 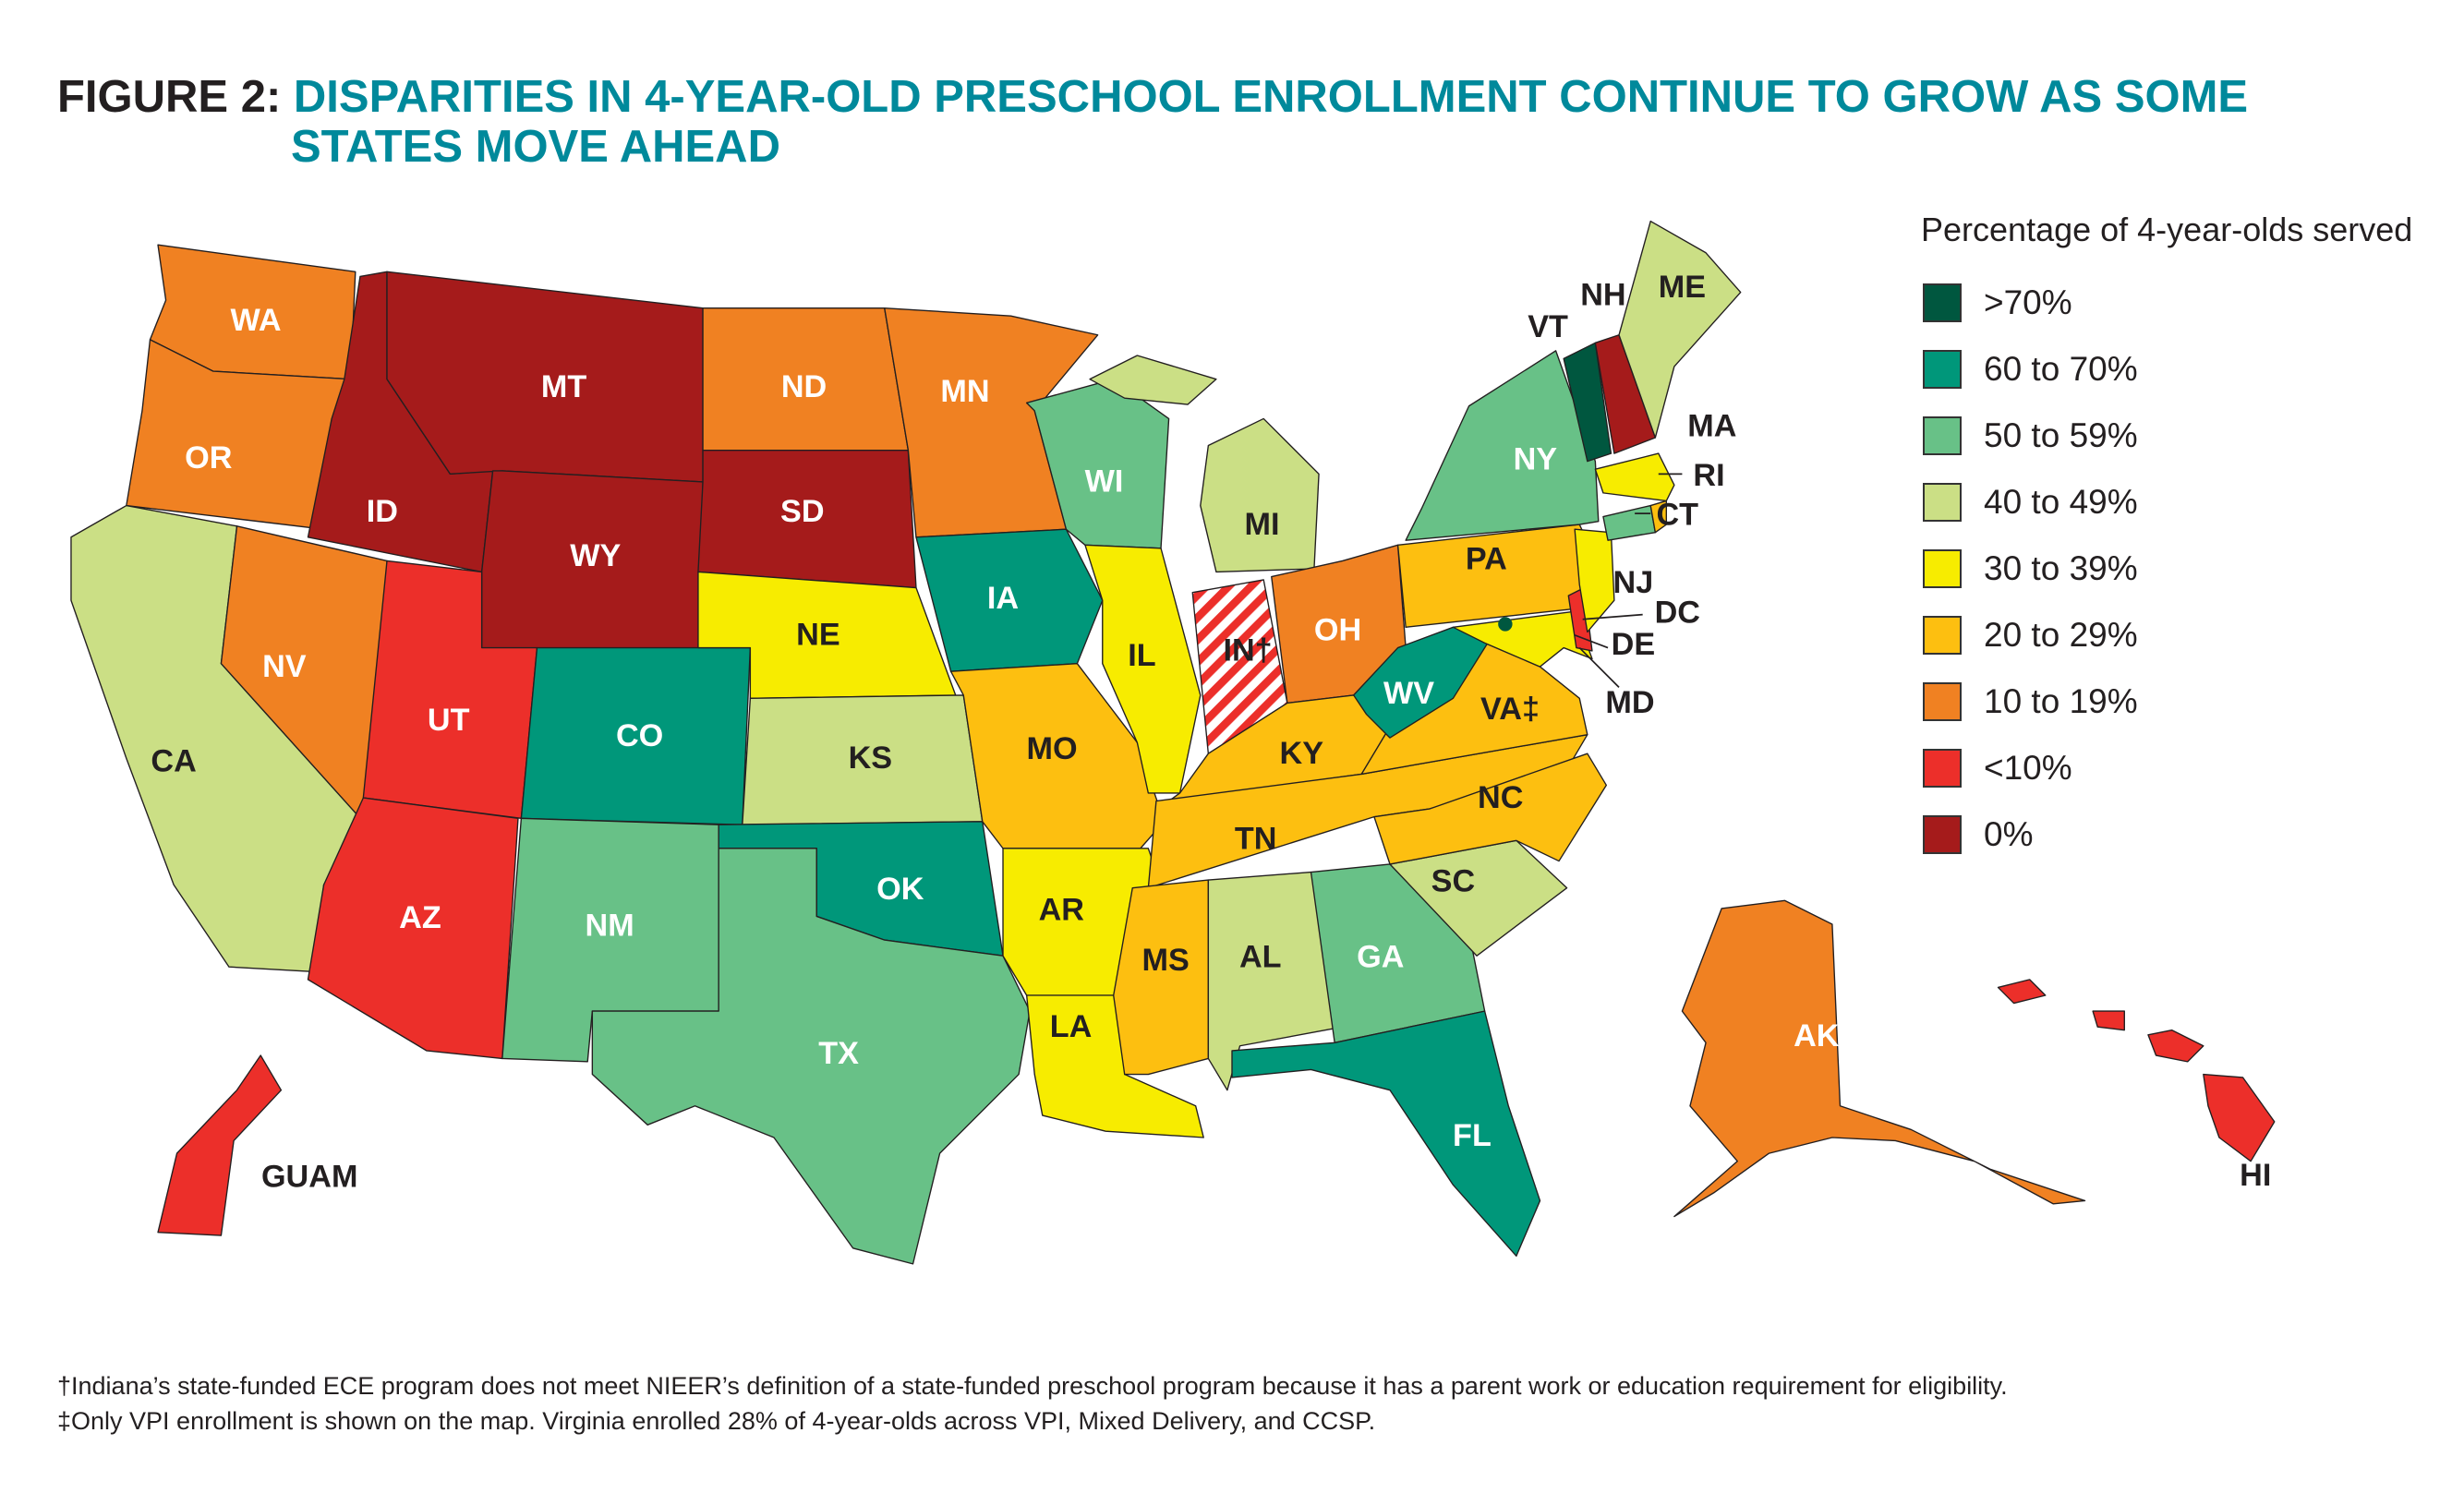 What do you see at coordinates (2028, 302) in the screenshot?
I see `legend-label: >70%` at bounding box center [2028, 302].